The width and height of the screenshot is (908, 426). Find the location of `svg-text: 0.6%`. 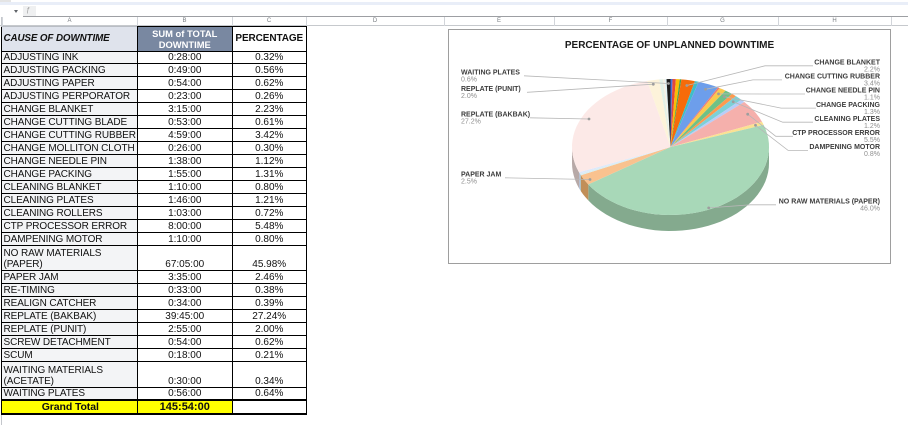

svg-text: 0.6% is located at coordinates (469, 80).